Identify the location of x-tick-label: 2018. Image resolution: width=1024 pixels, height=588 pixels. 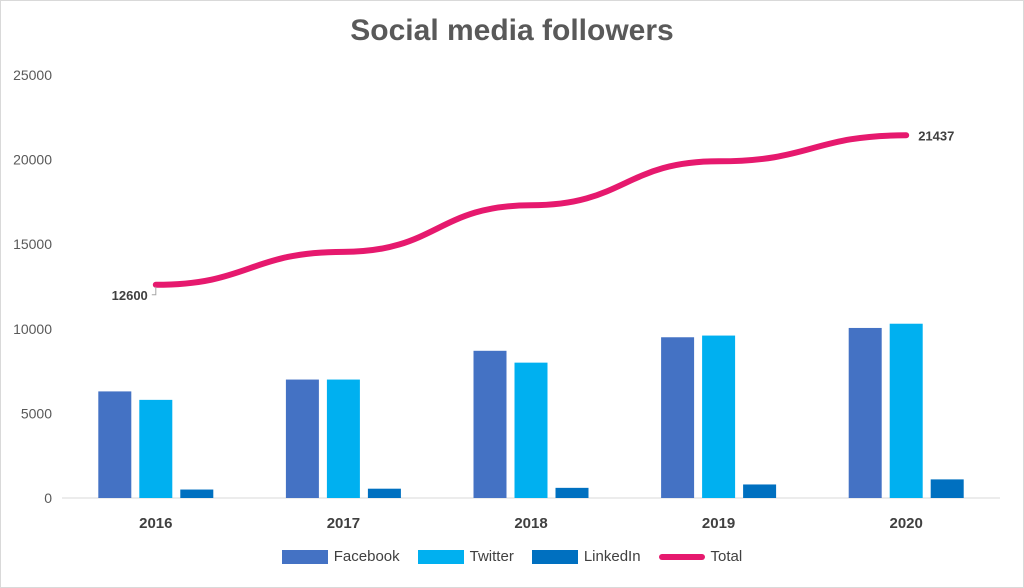
(530, 523).